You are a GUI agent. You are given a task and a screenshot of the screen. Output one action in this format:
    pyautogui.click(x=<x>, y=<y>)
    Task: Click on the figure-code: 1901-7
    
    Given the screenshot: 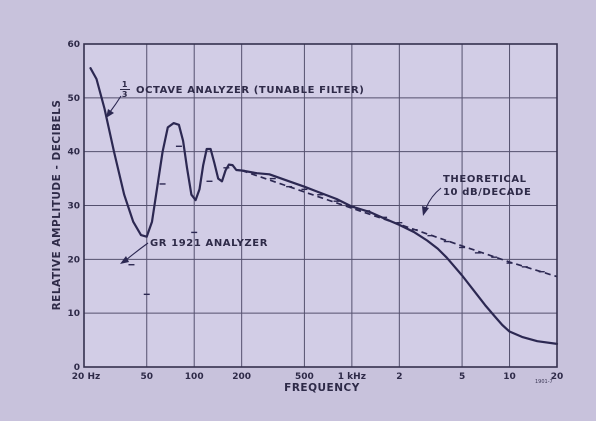 What is the action you would take?
    pyautogui.click(x=544, y=382)
    